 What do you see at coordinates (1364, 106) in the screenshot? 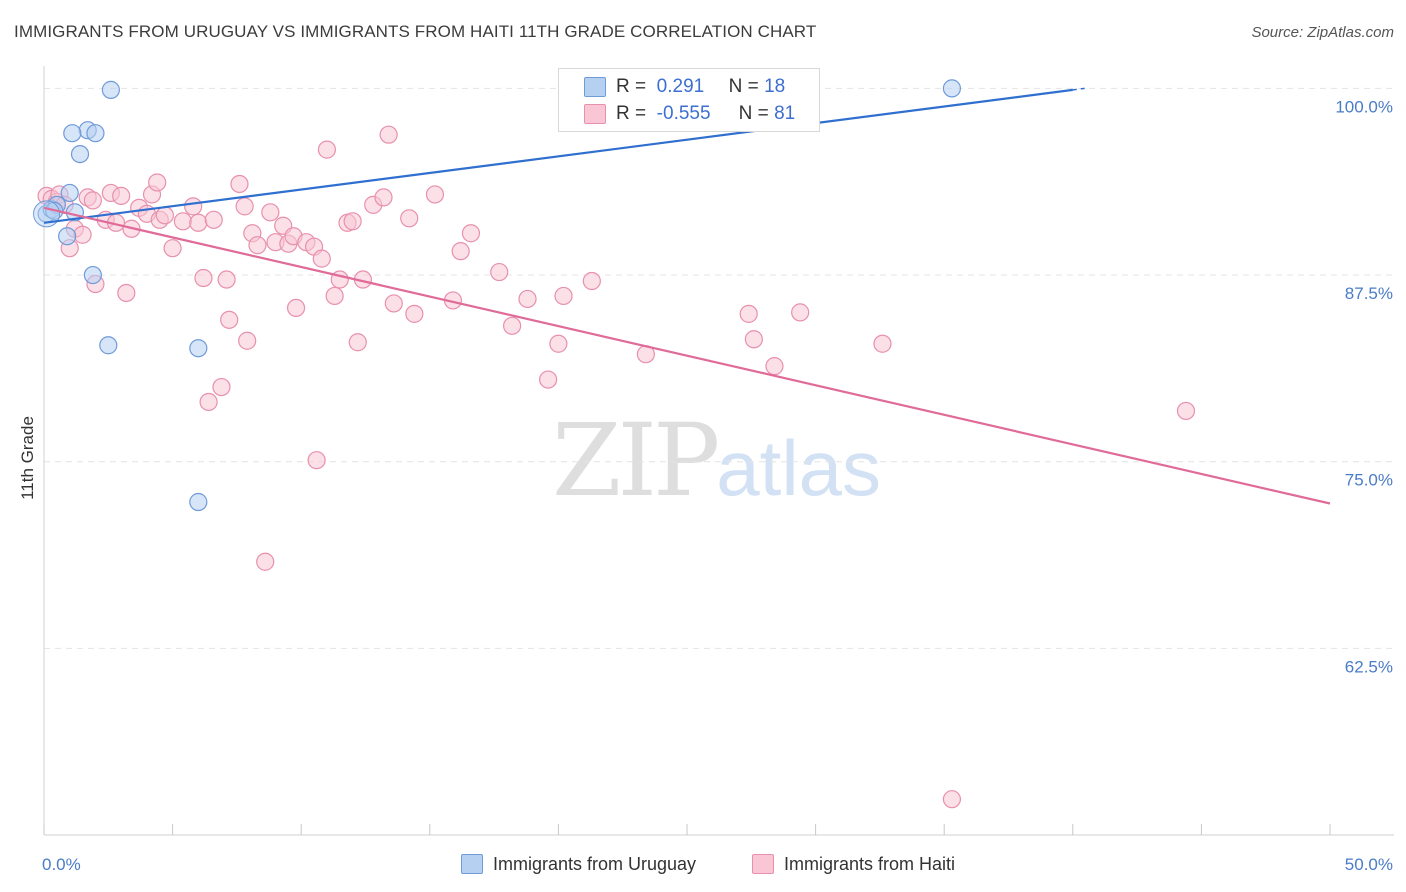
I see `y-tick-label: 100.0%` at bounding box center [1364, 106].